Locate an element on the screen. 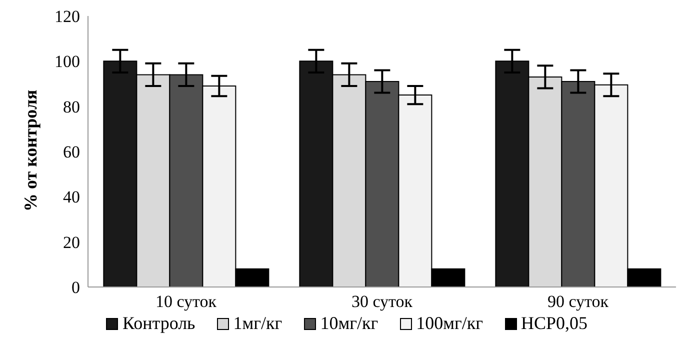 This screenshot has height=344, width=690. legend-label: 100мг/кг is located at coordinates (449, 323).